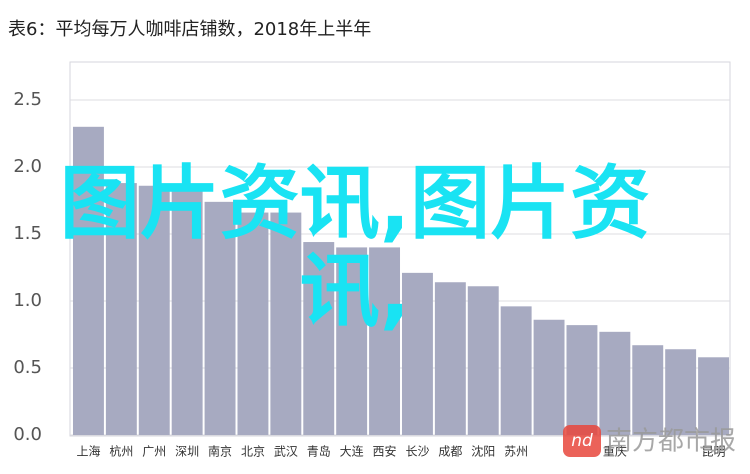  What do you see at coordinates (187, 452) in the screenshot?
I see `x-tick-label: 深圳` at bounding box center [187, 452].